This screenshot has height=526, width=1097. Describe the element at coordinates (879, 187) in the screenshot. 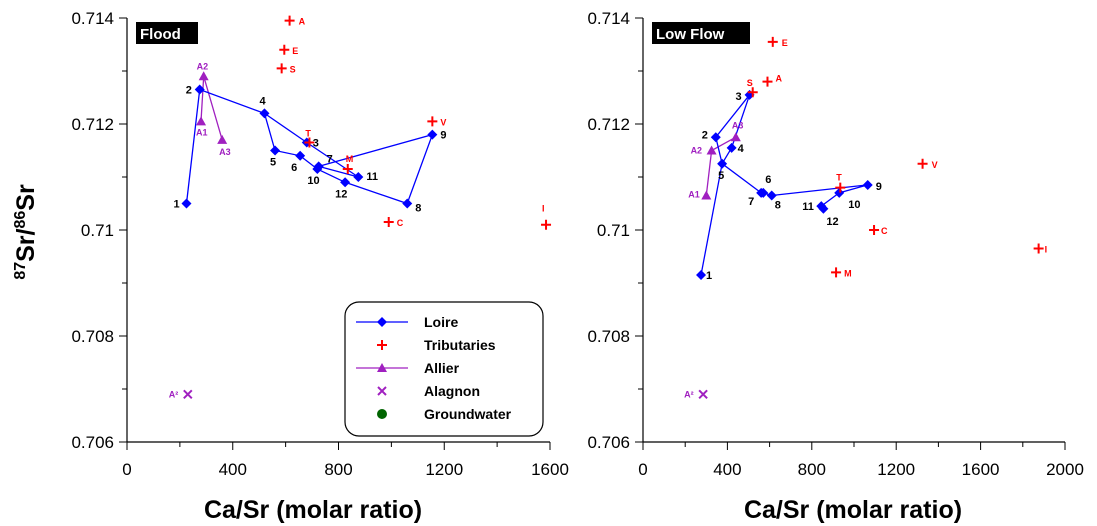

I see `loire-point-9-label: 9` at that location.